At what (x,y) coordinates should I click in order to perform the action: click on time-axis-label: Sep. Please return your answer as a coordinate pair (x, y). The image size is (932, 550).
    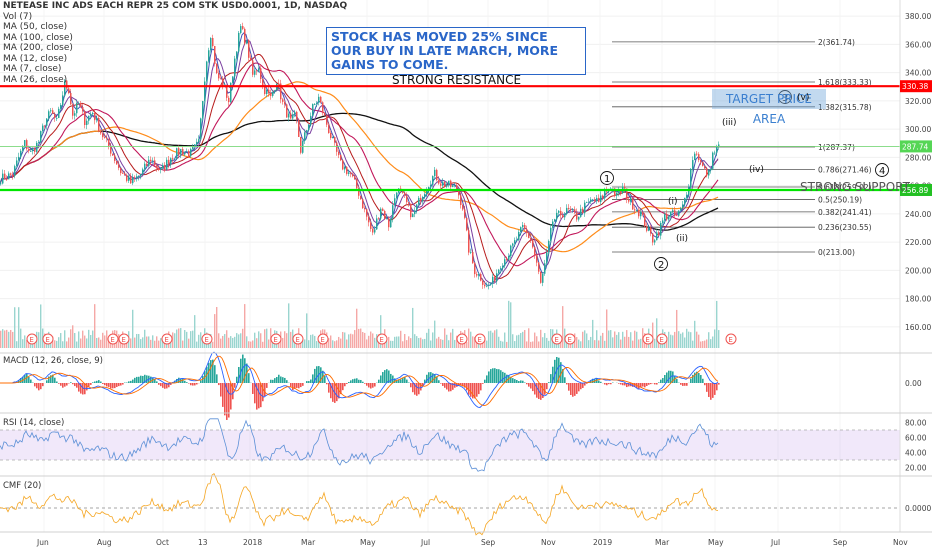
    Looking at the image, I should click on (488, 542).